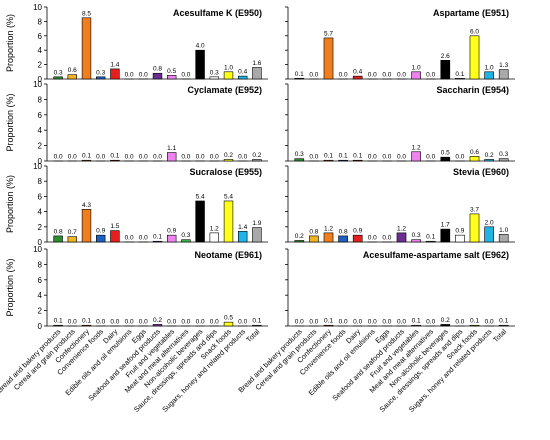 This screenshot has height=440, width=550. I want to click on panel-title: Neotame (E961), so click(228, 255).